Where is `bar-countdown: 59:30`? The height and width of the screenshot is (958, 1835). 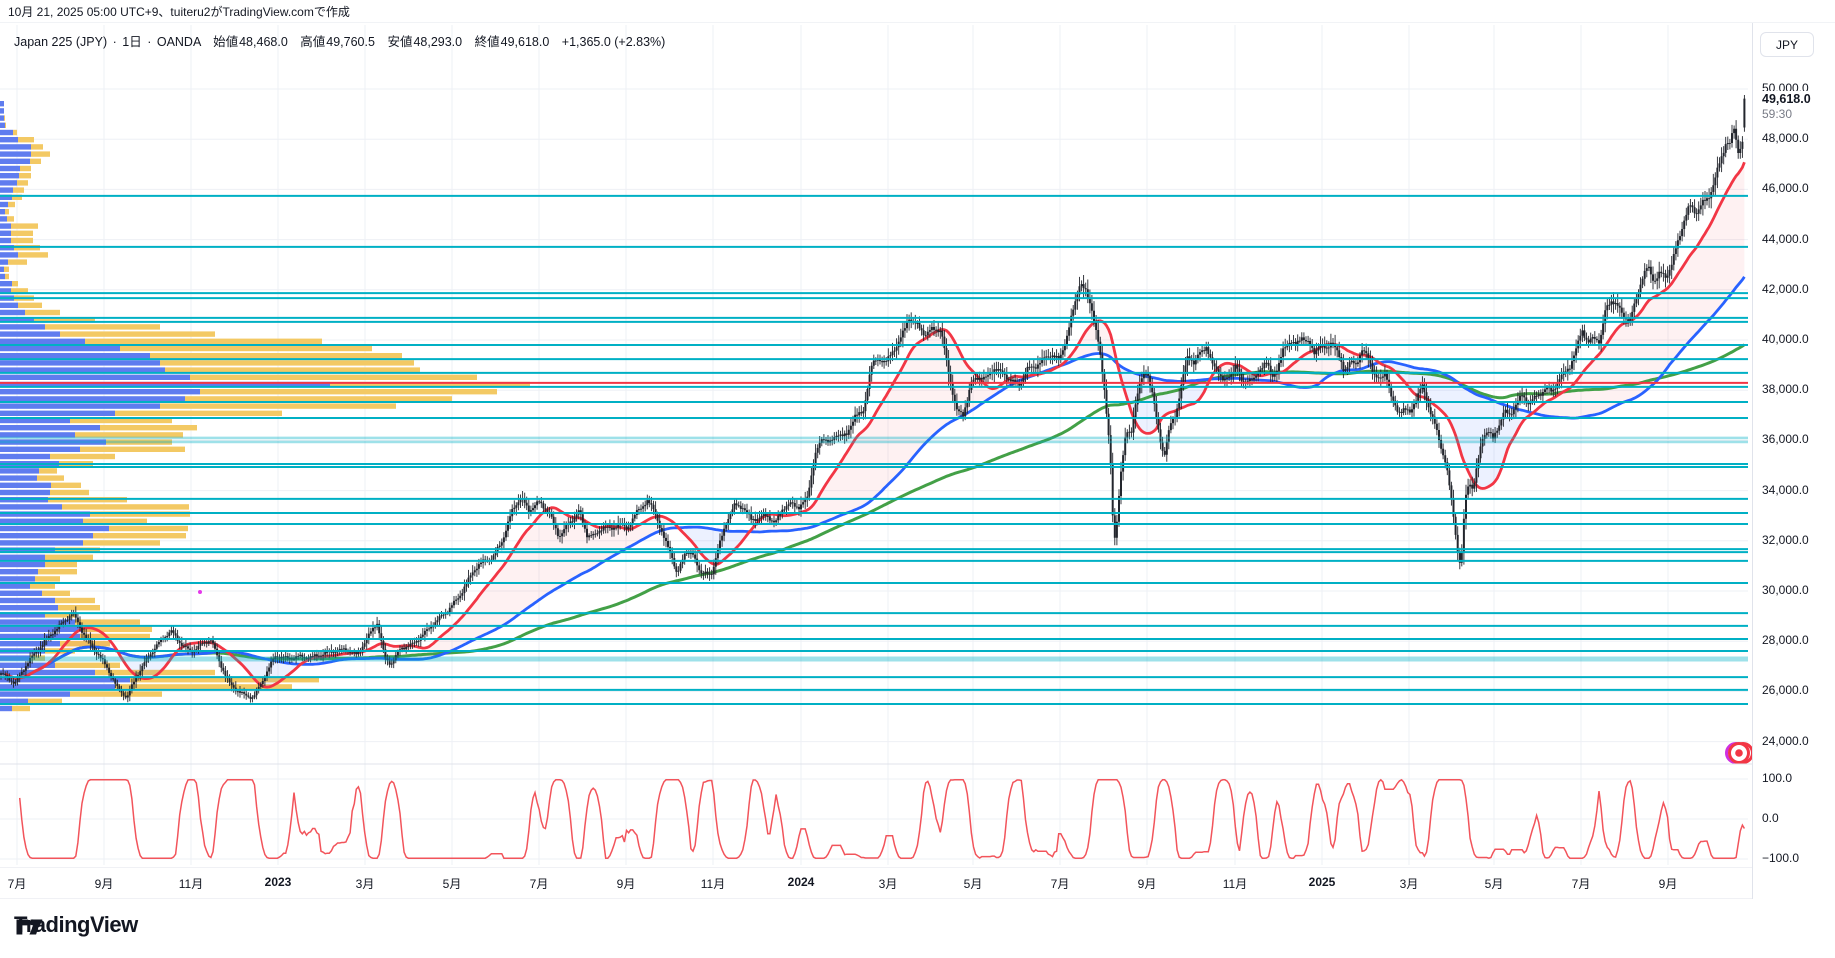 bar-countdown: 59:30 is located at coordinates (1777, 114).